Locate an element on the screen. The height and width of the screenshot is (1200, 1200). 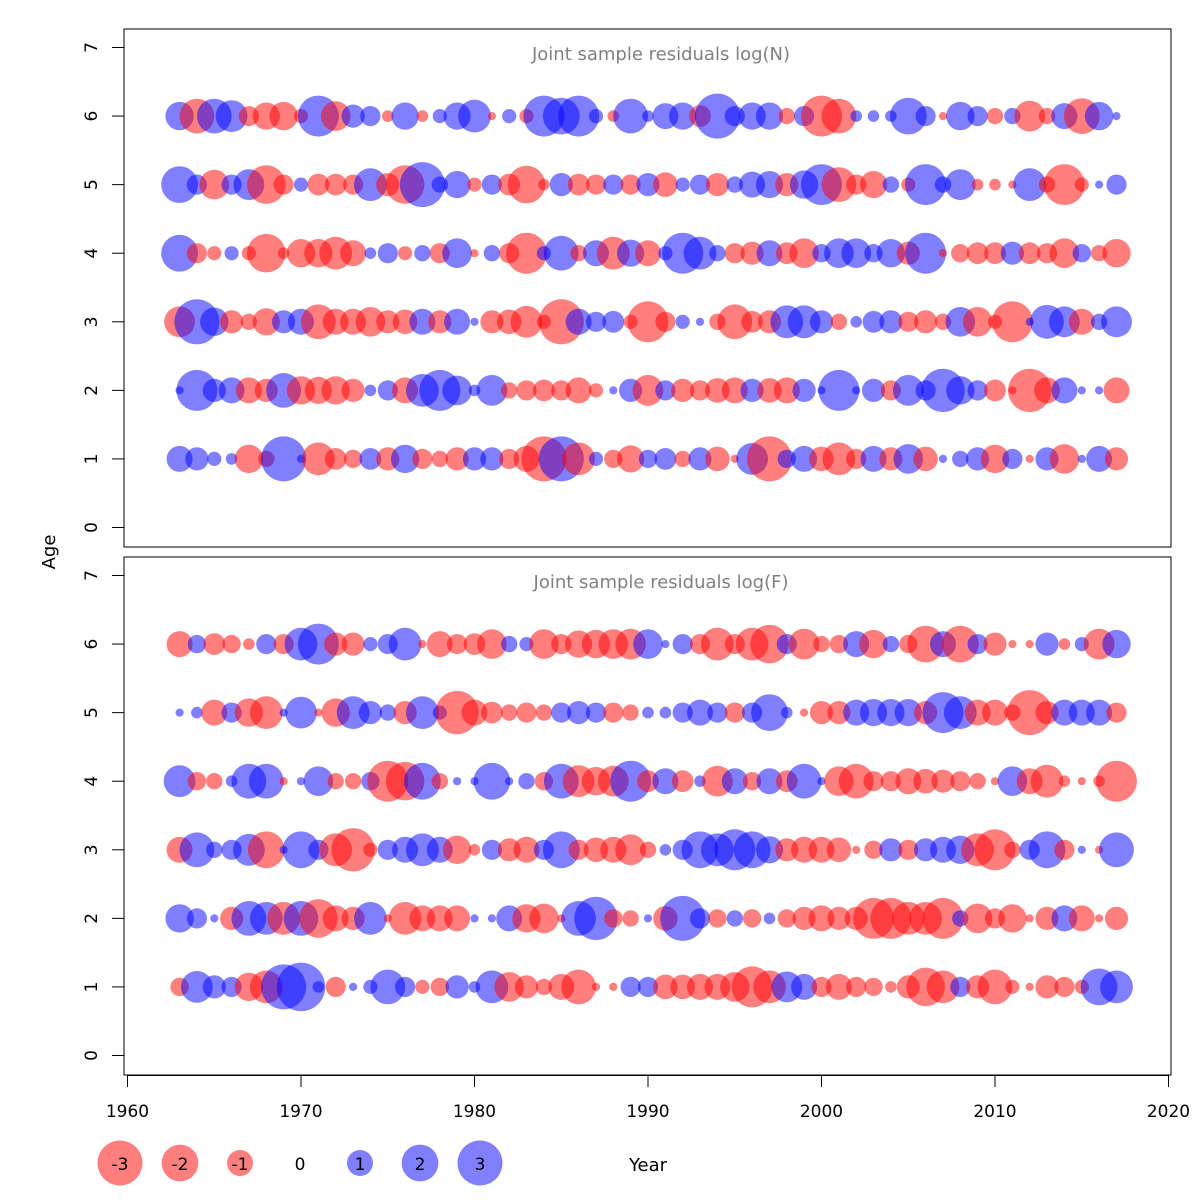
x-tick-label: 2010 is located at coordinates (994, 1112).